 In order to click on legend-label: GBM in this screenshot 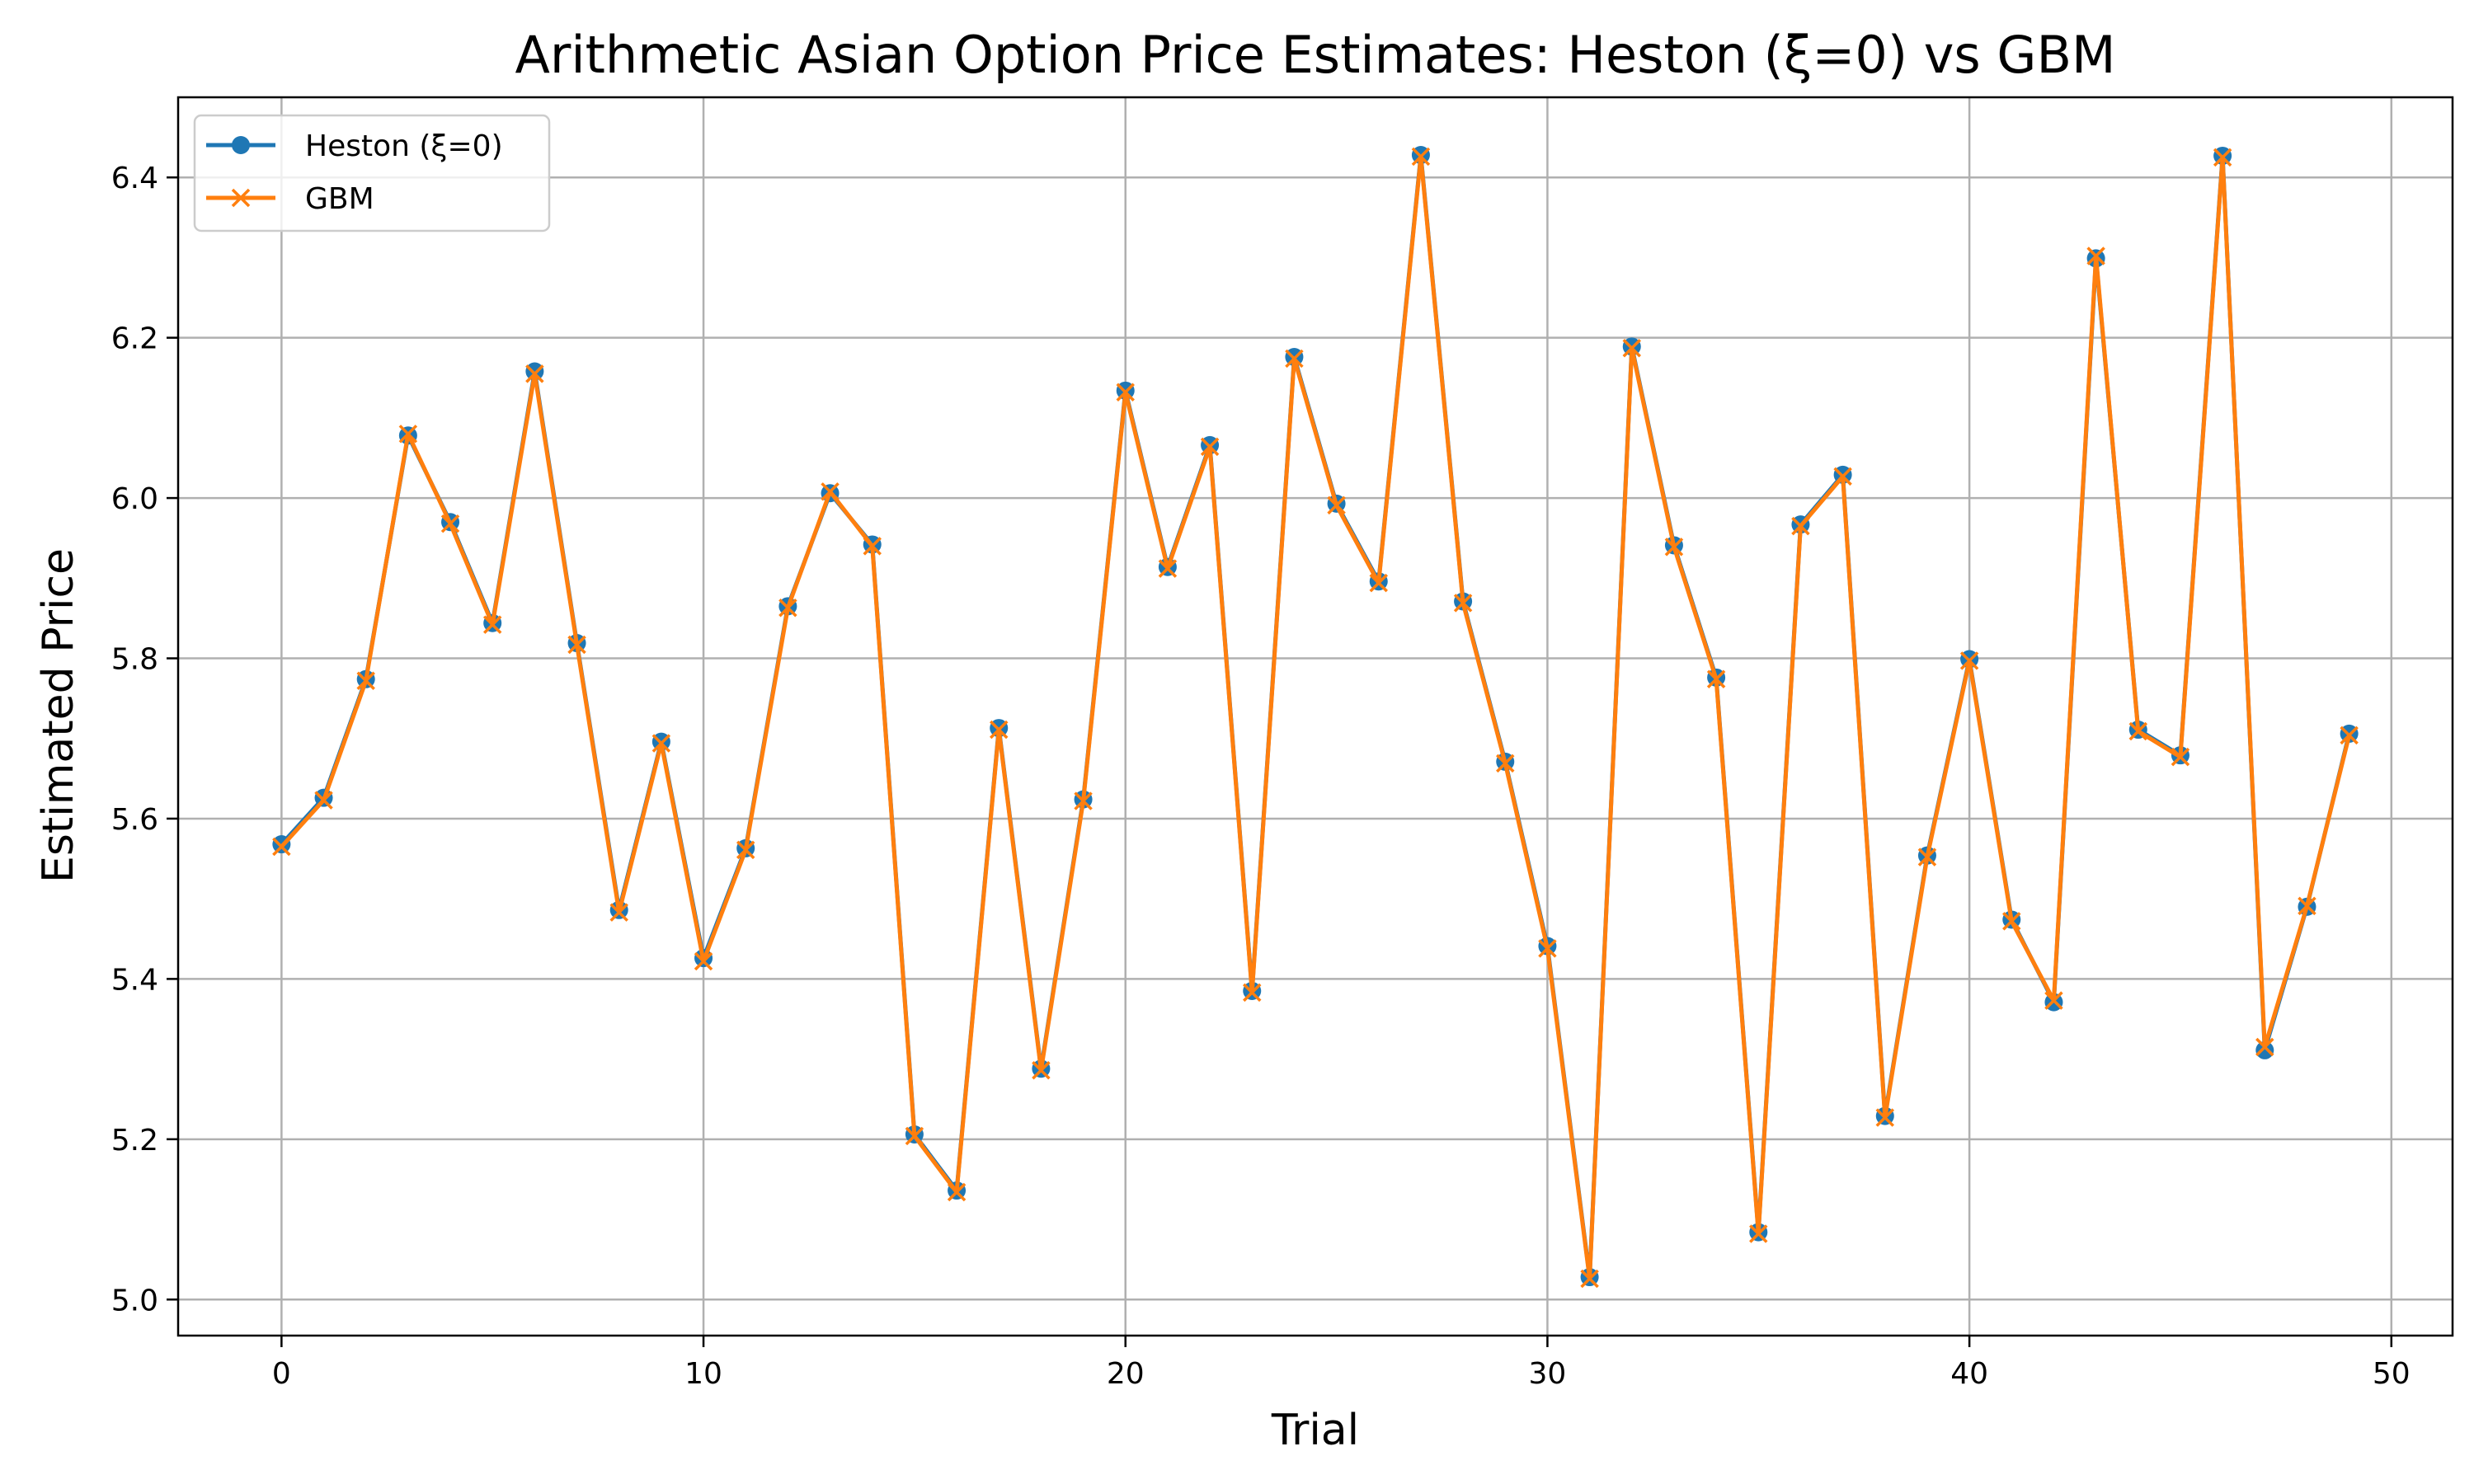, I will do `click(339, 199)`.